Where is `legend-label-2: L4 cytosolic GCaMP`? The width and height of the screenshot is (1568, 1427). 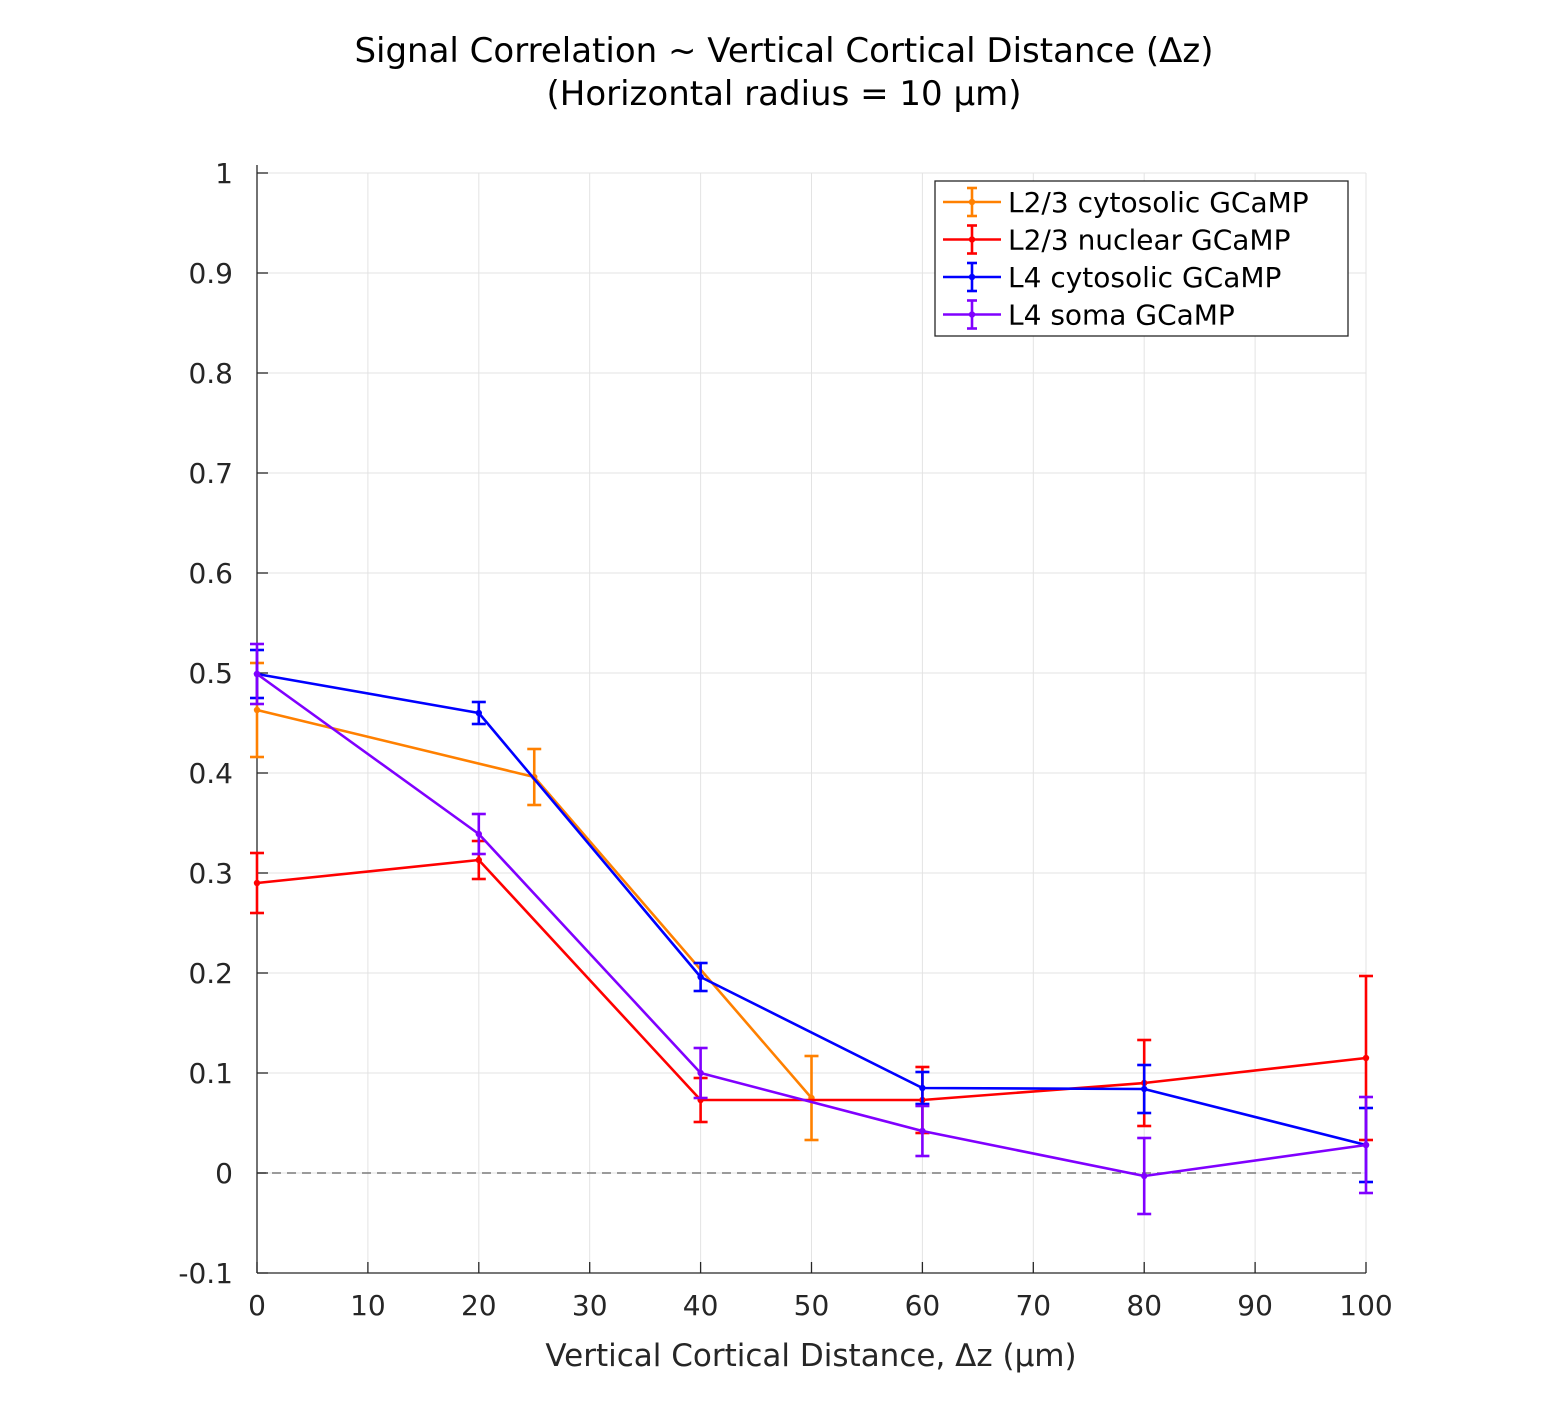
legend-label-2: L4 cytosolic GCaMP is located at coordinates (1144, 277).